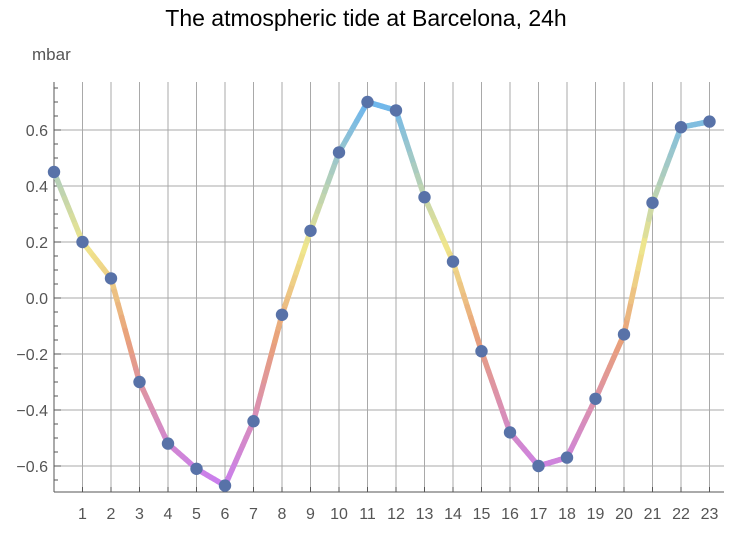 Image resolution: width=744 pixels, height=533 pixels. Describe the element at coordinates (32, 411) in the screenshot. I see `y-tick-label: −0.4` at that location.